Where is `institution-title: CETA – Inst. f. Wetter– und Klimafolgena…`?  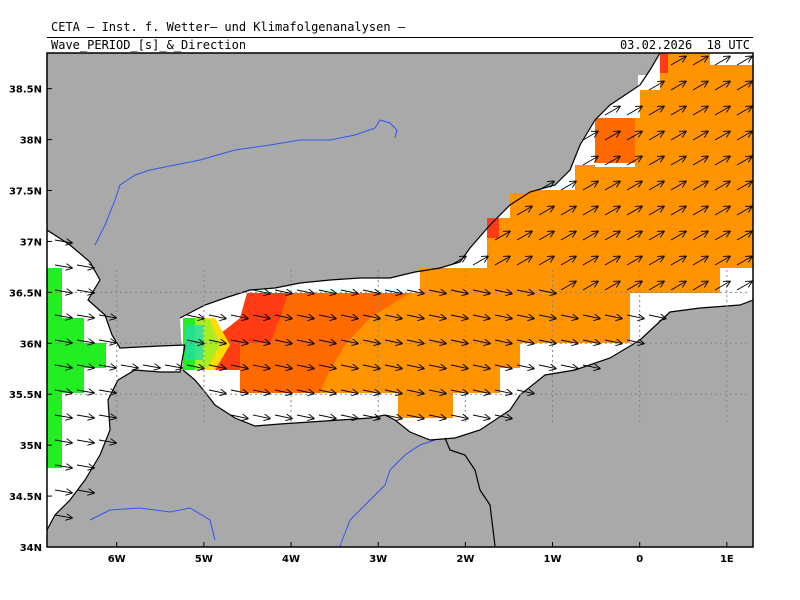 institution-title: CETA – Inst. f. Wetter– und Klimafolgena… is located at coordinates (228, 27).